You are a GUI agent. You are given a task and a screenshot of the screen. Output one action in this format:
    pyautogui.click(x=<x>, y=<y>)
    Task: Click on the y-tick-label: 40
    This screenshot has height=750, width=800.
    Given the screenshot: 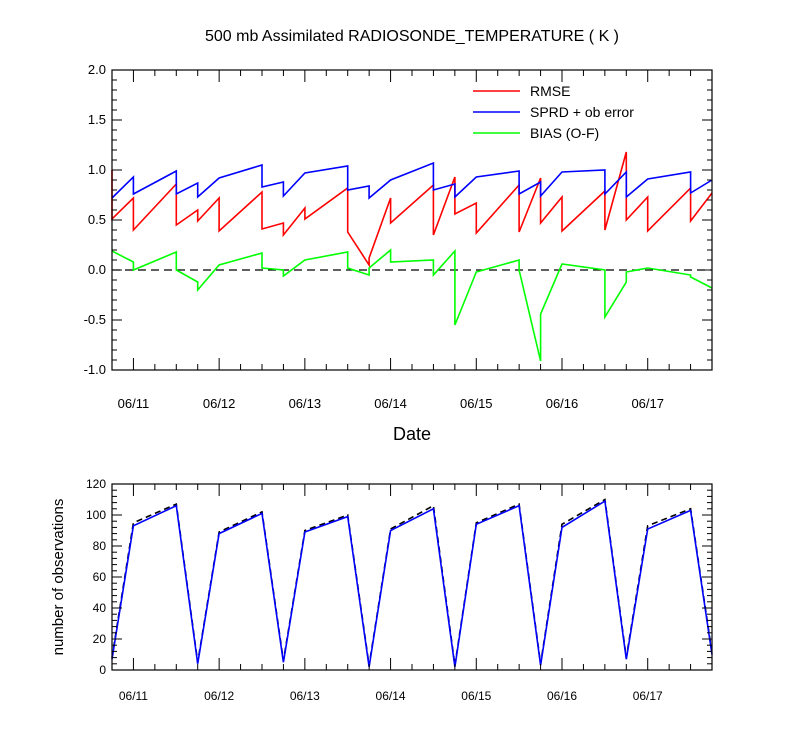 What is the action you would take?
    pyautogui.click(x=100, y=608)
    